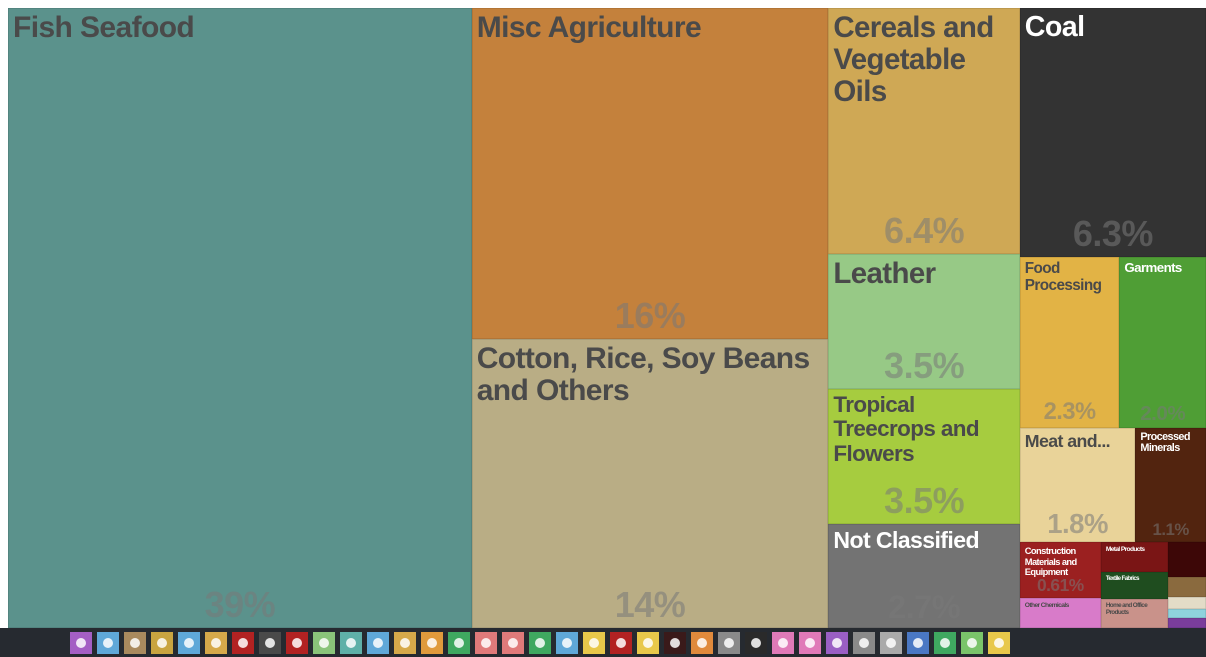 This screenshot has height=657, width=1206. Describe the element at coordinates (650, 315) in the screenshot. I see `value-label: 16%` at that location.